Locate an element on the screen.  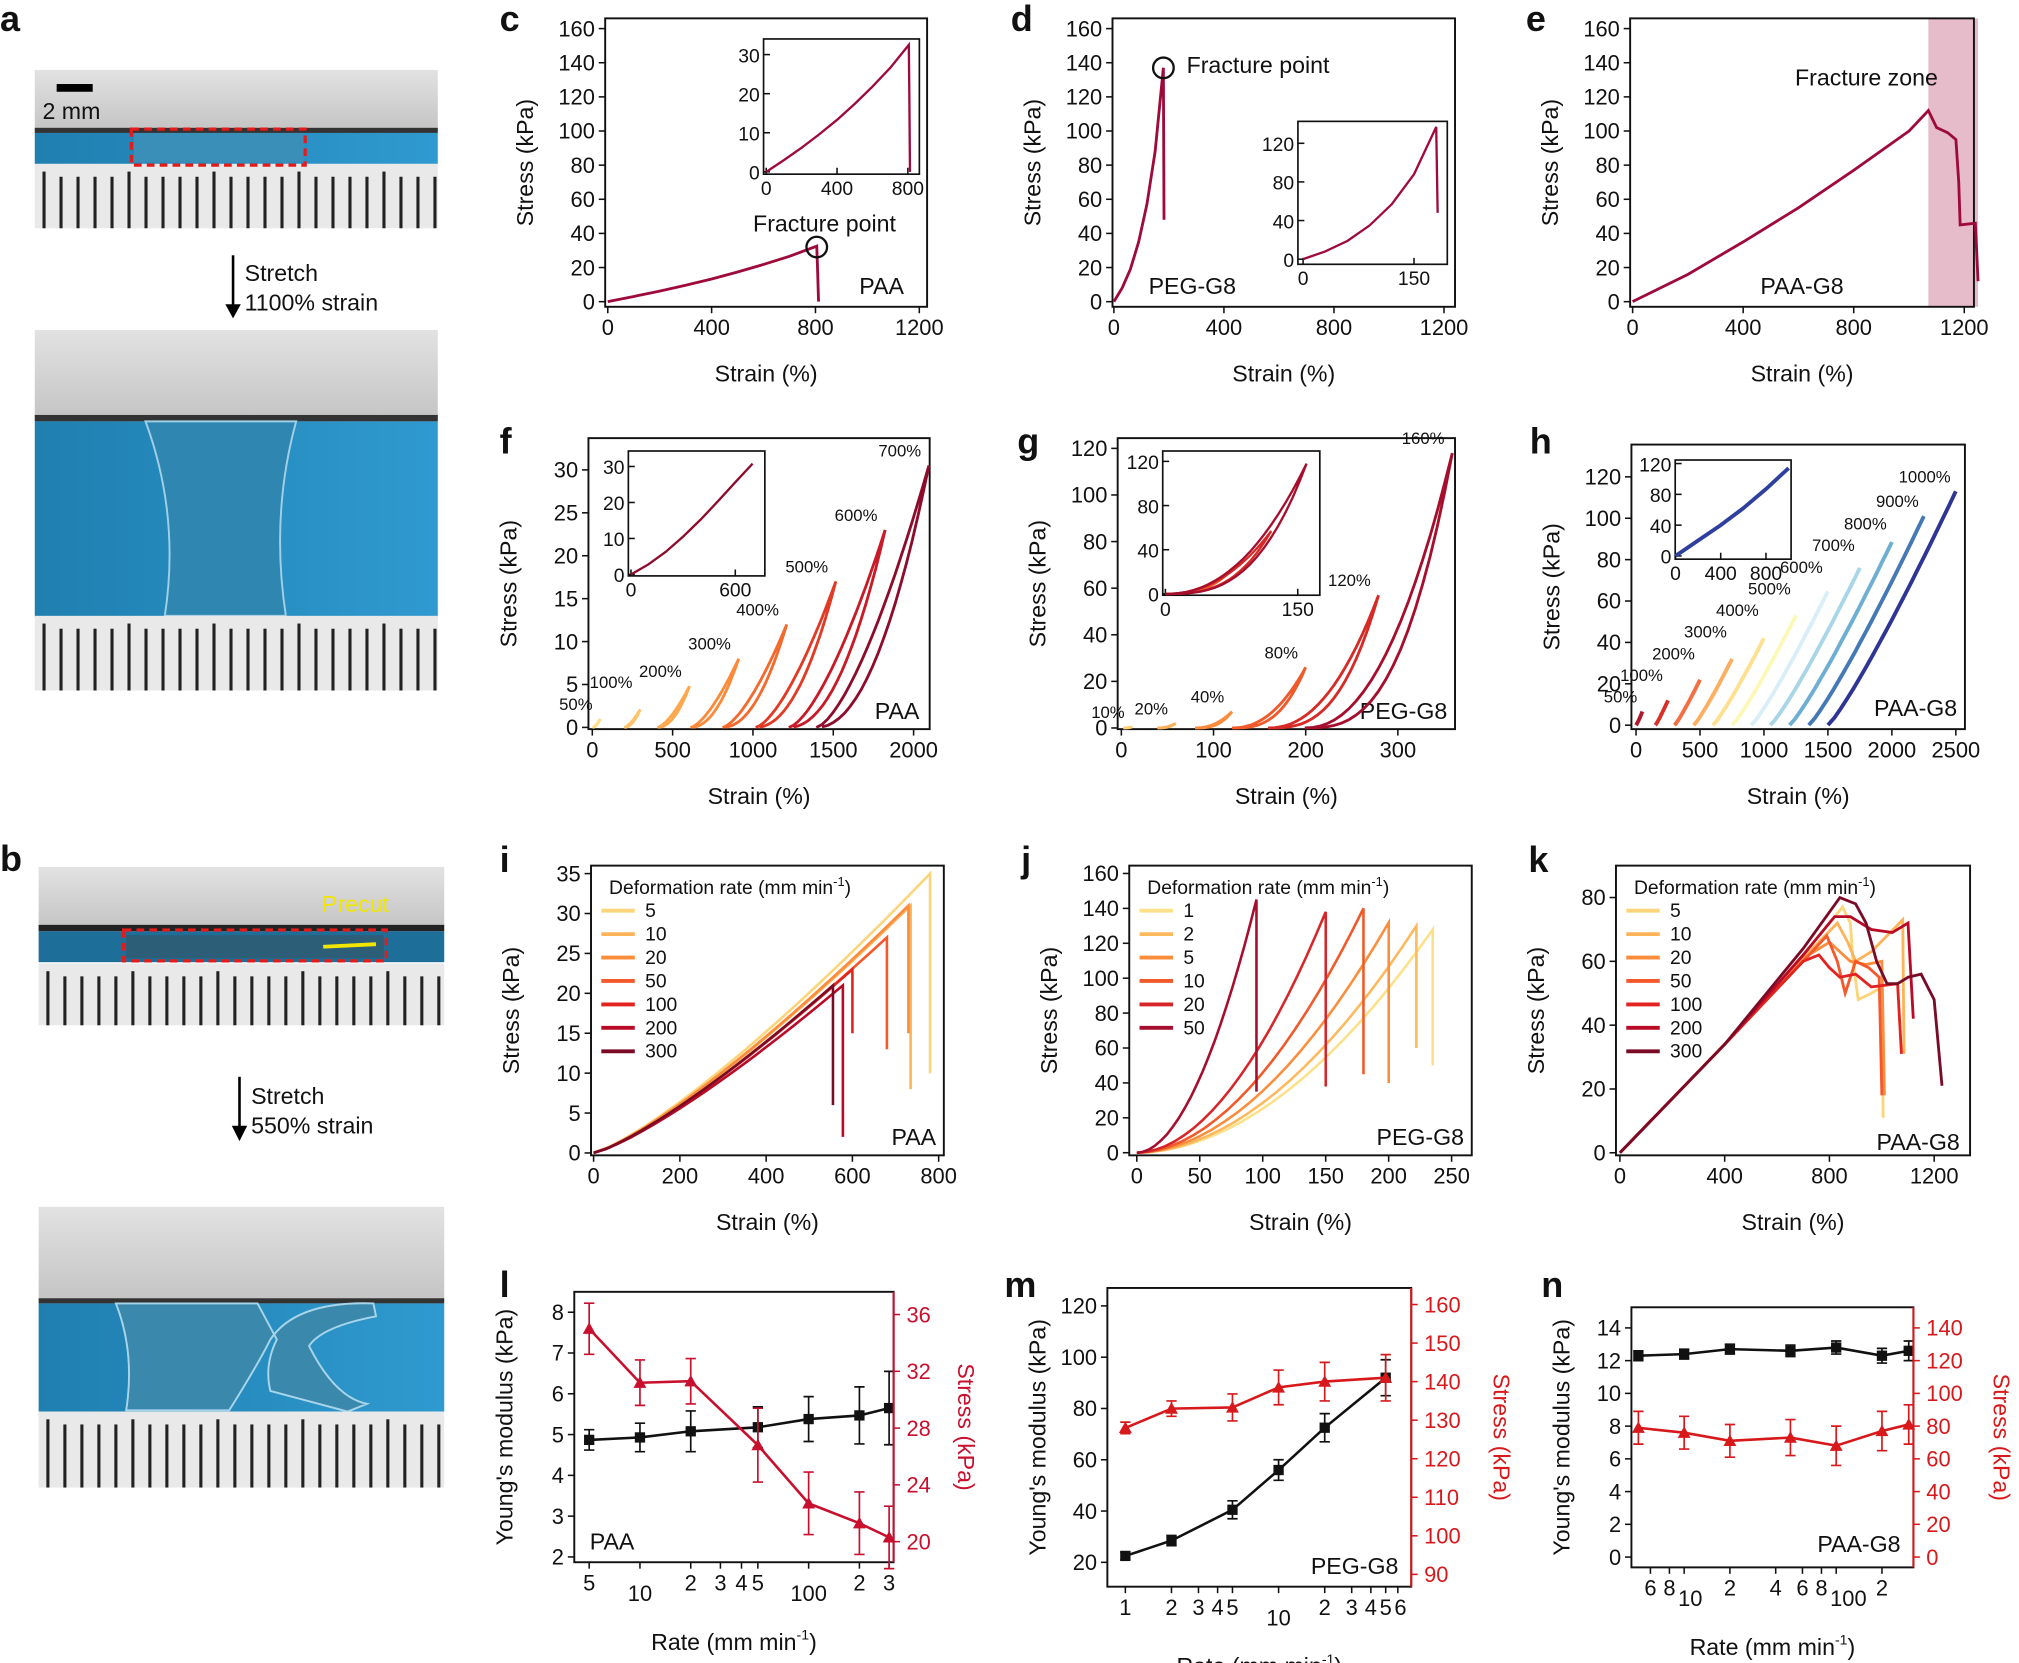
cycle-curve-120% is located at coordinates (1323, 662).